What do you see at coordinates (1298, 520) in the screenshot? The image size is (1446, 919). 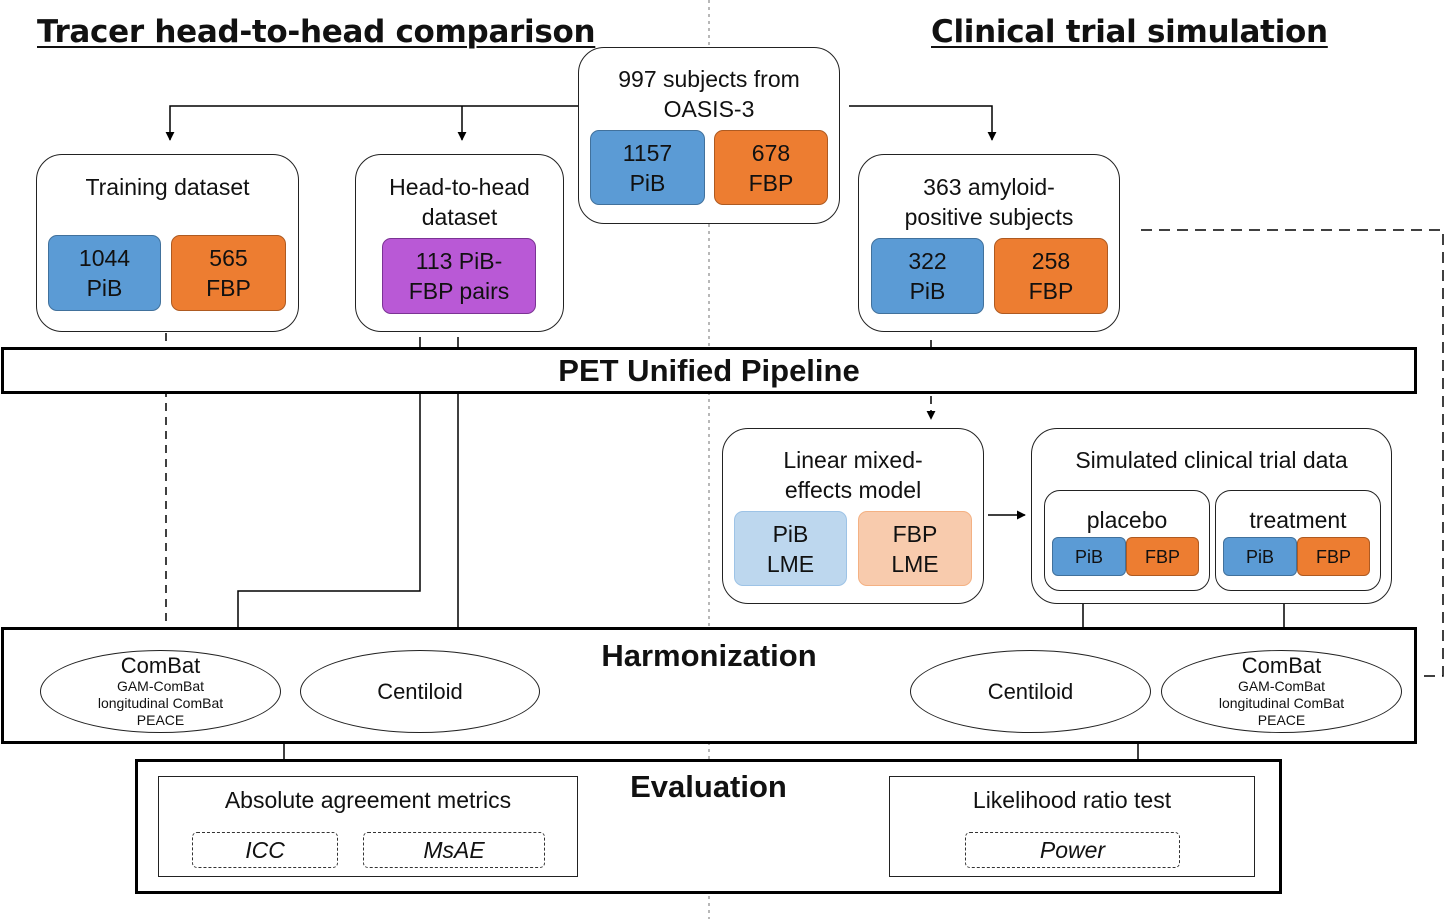 I see `treatment-title: treatment` at bounding box center [1298, 520].